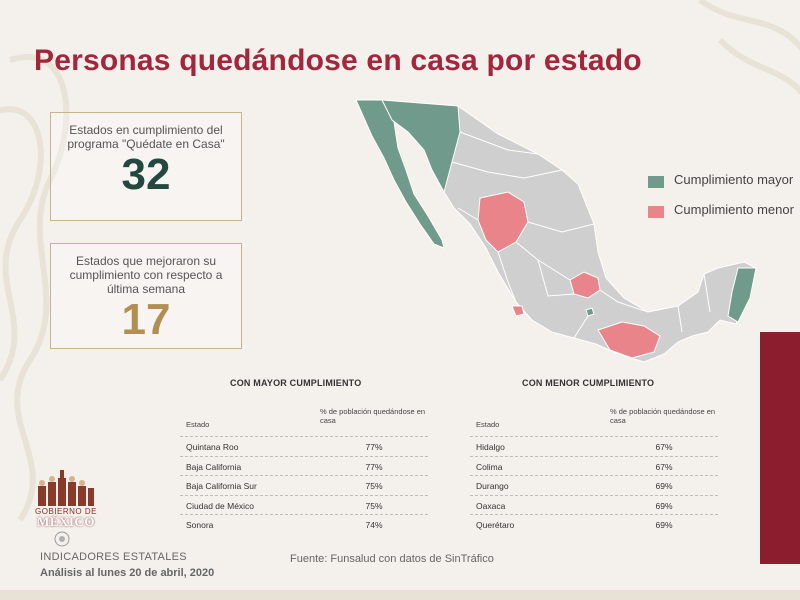  What do you see at coordinates (304, 524) in the screenshot?
I see `table-row: Sonora 74%` at bounding box center [304, 524].